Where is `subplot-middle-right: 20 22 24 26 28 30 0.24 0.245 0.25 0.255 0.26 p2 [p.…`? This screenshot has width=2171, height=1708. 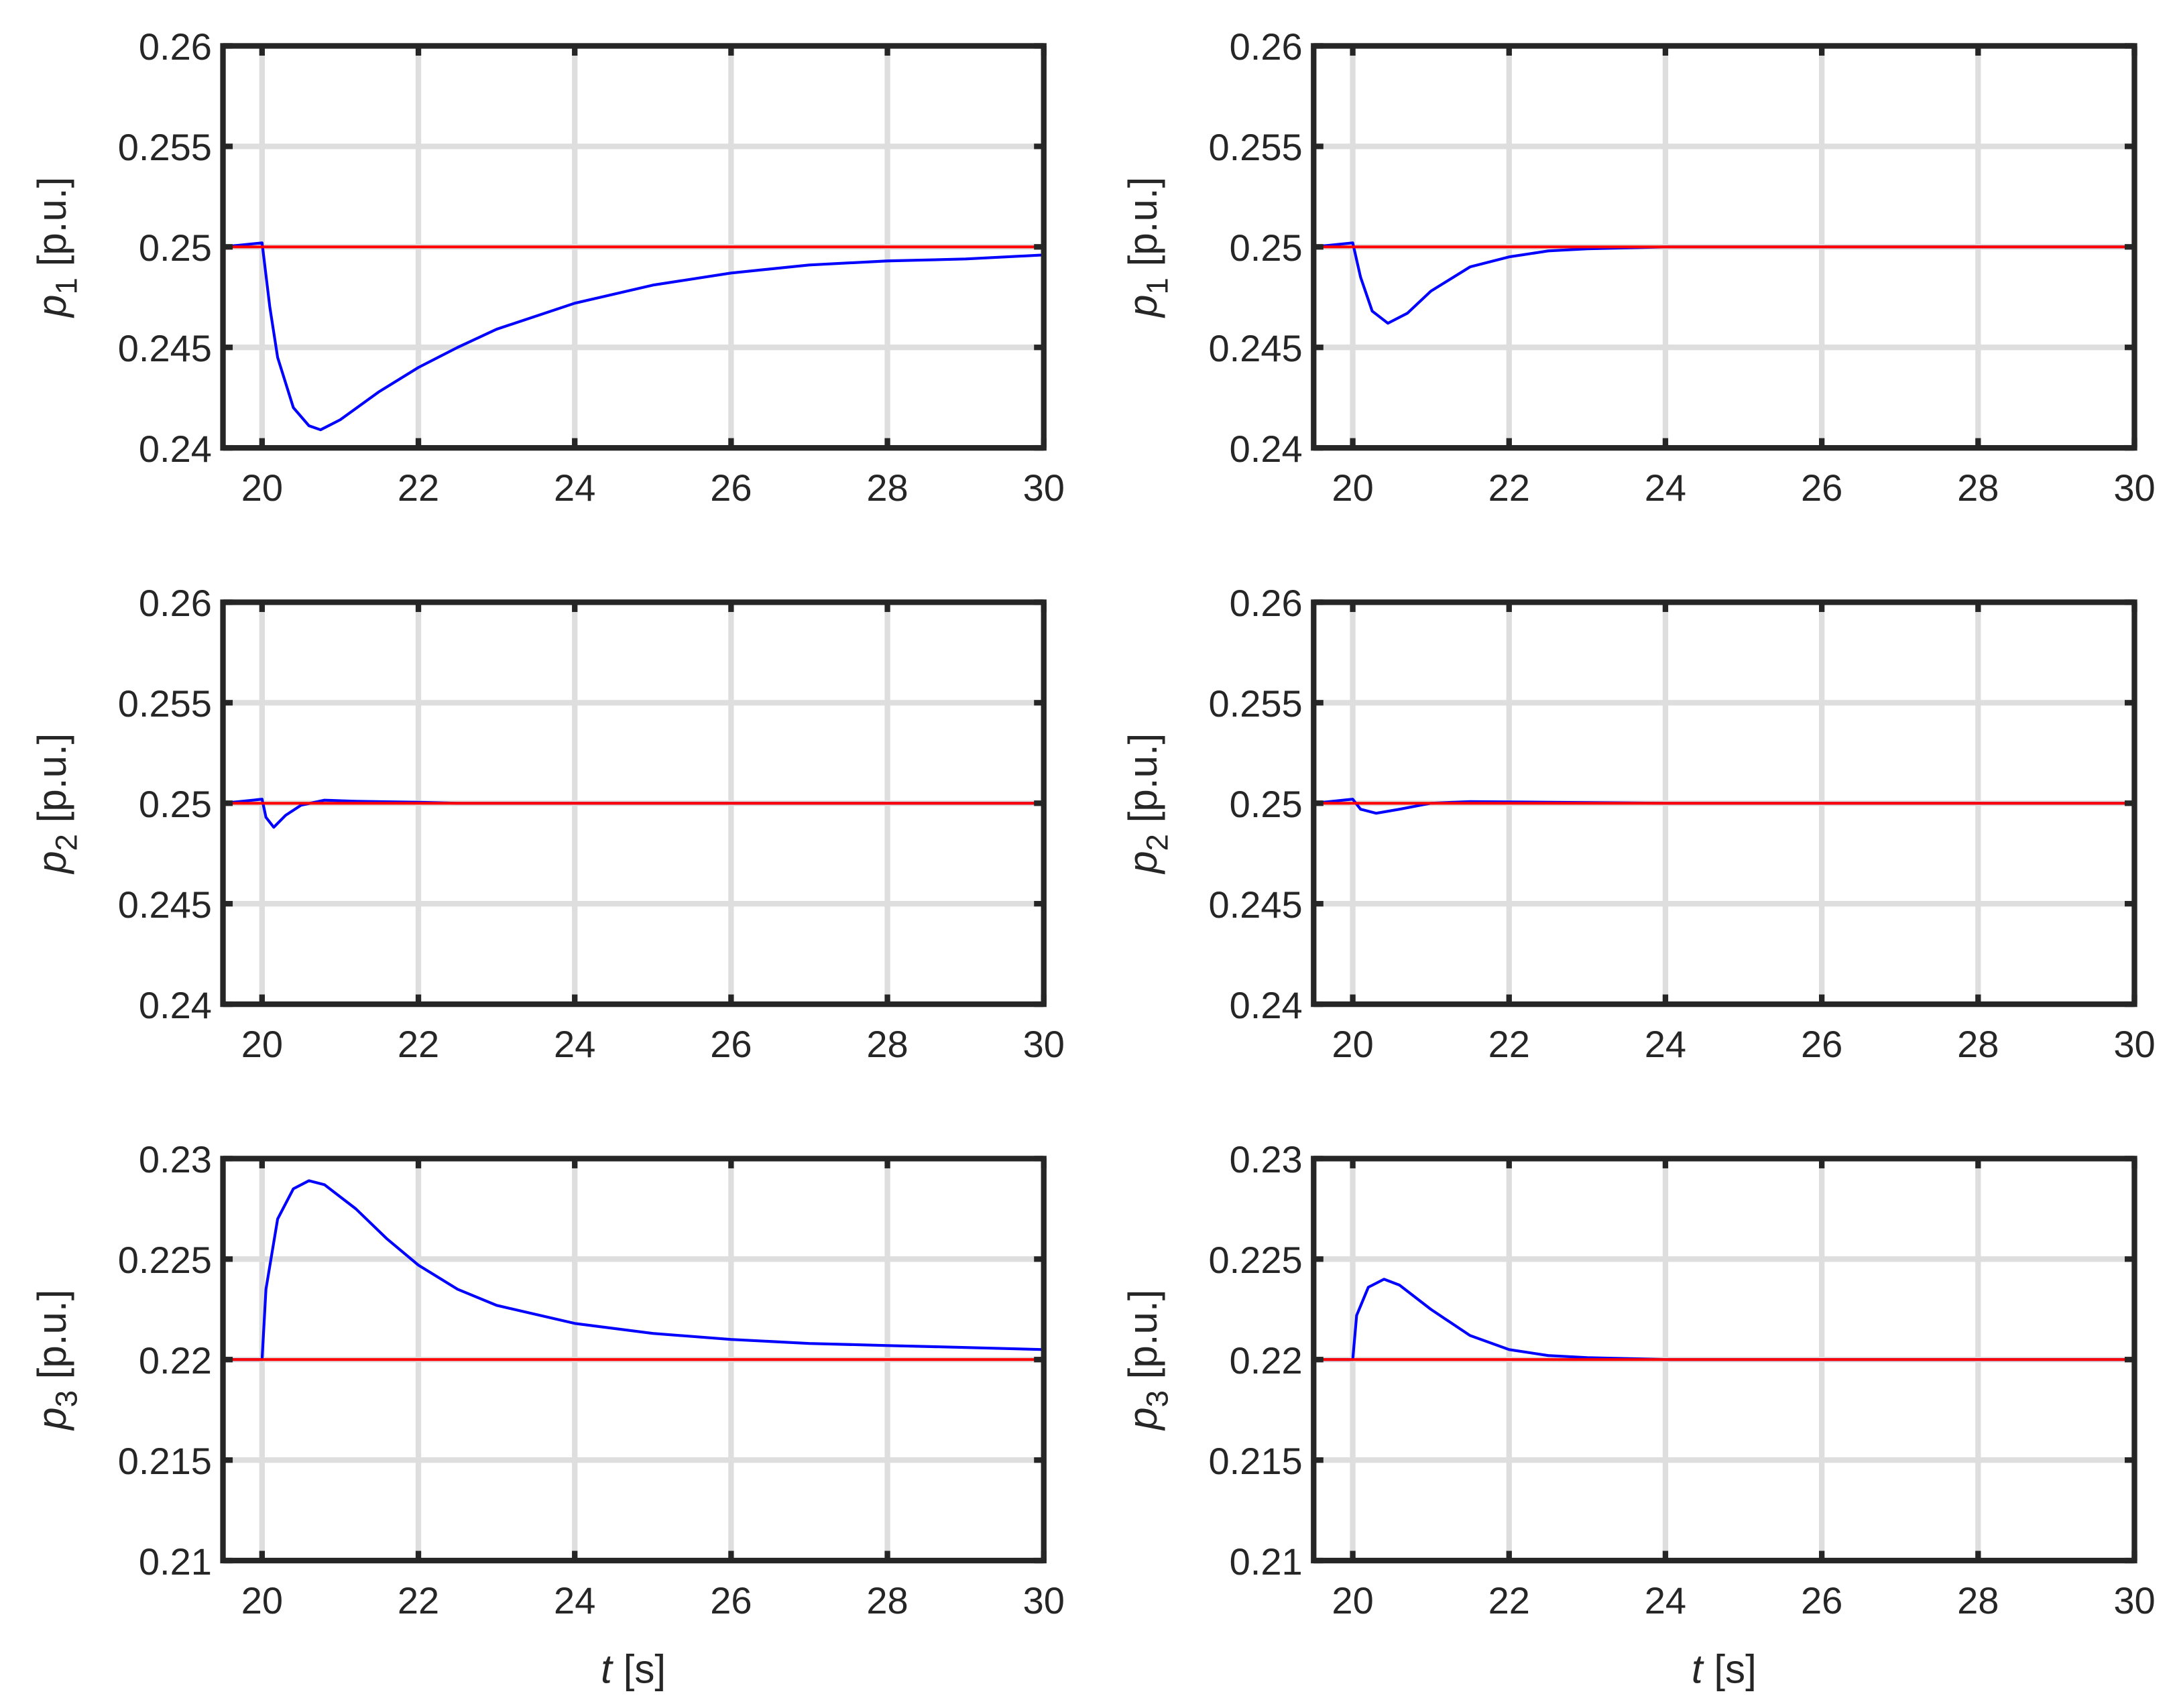
subplot-middle-right: 20 22 24 26 28 30 0.24 0.245 0.25 0.255 0.26 p2 [p.… is located at coordinates (1638, 823).